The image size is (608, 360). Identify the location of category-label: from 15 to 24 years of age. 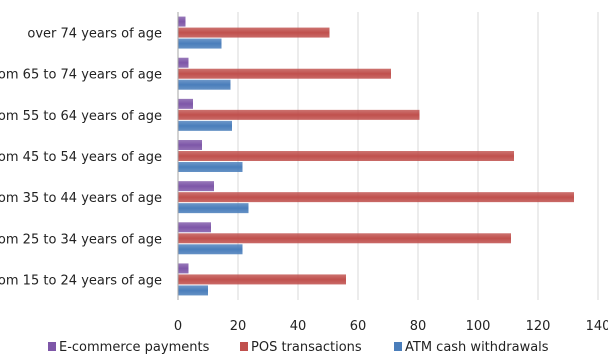
(81, 280).